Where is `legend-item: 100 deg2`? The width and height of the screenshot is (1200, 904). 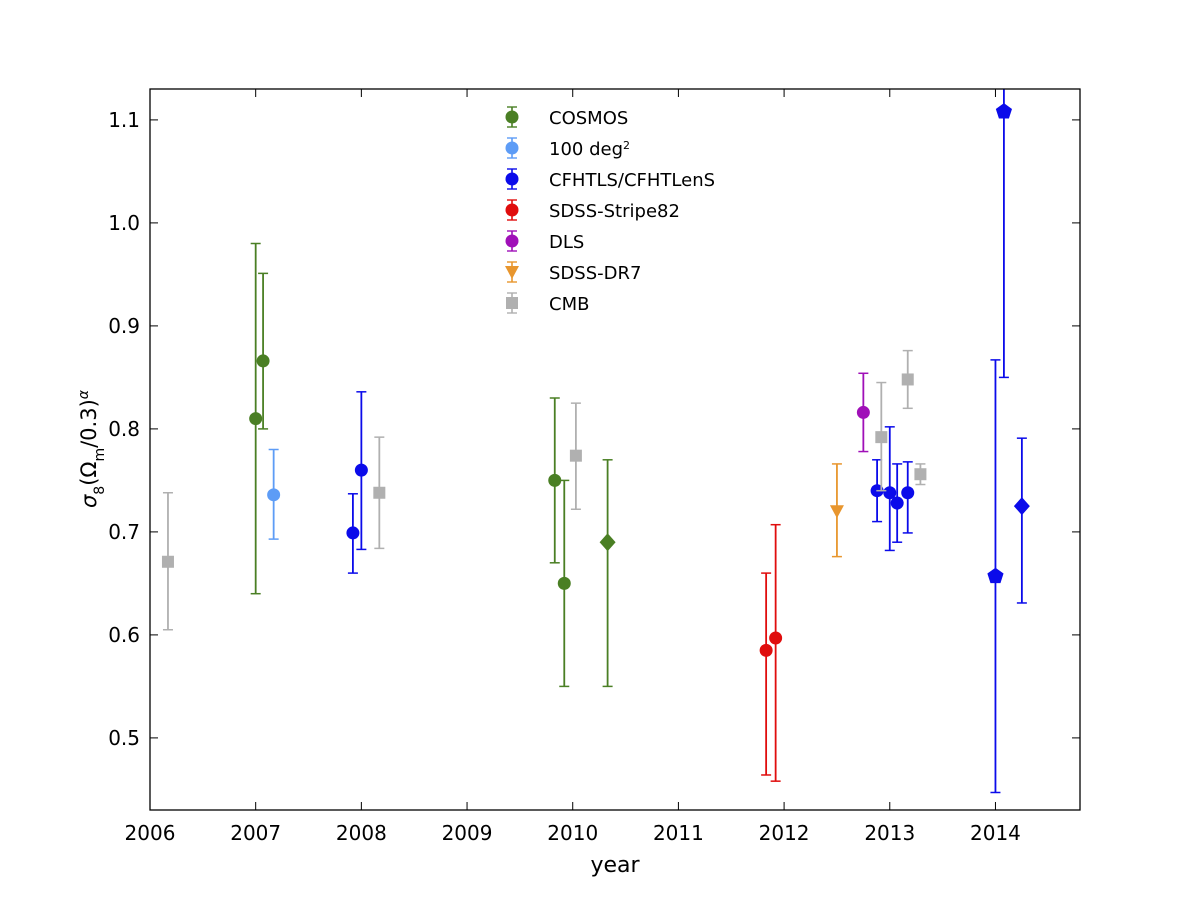 legend-item: 100 deg2 is located at coordinates (567, 149).